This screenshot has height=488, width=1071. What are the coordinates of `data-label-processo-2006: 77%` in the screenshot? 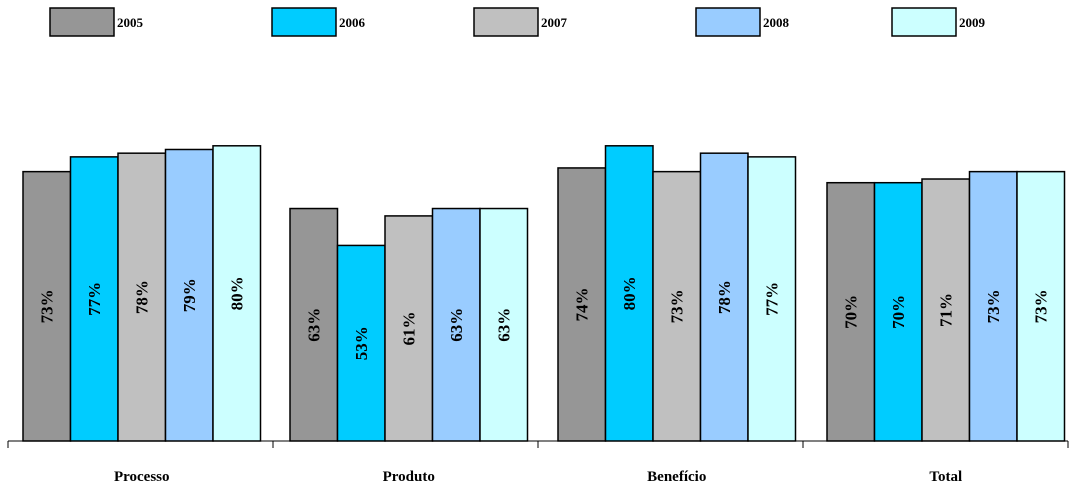 It's located at (94, 299).